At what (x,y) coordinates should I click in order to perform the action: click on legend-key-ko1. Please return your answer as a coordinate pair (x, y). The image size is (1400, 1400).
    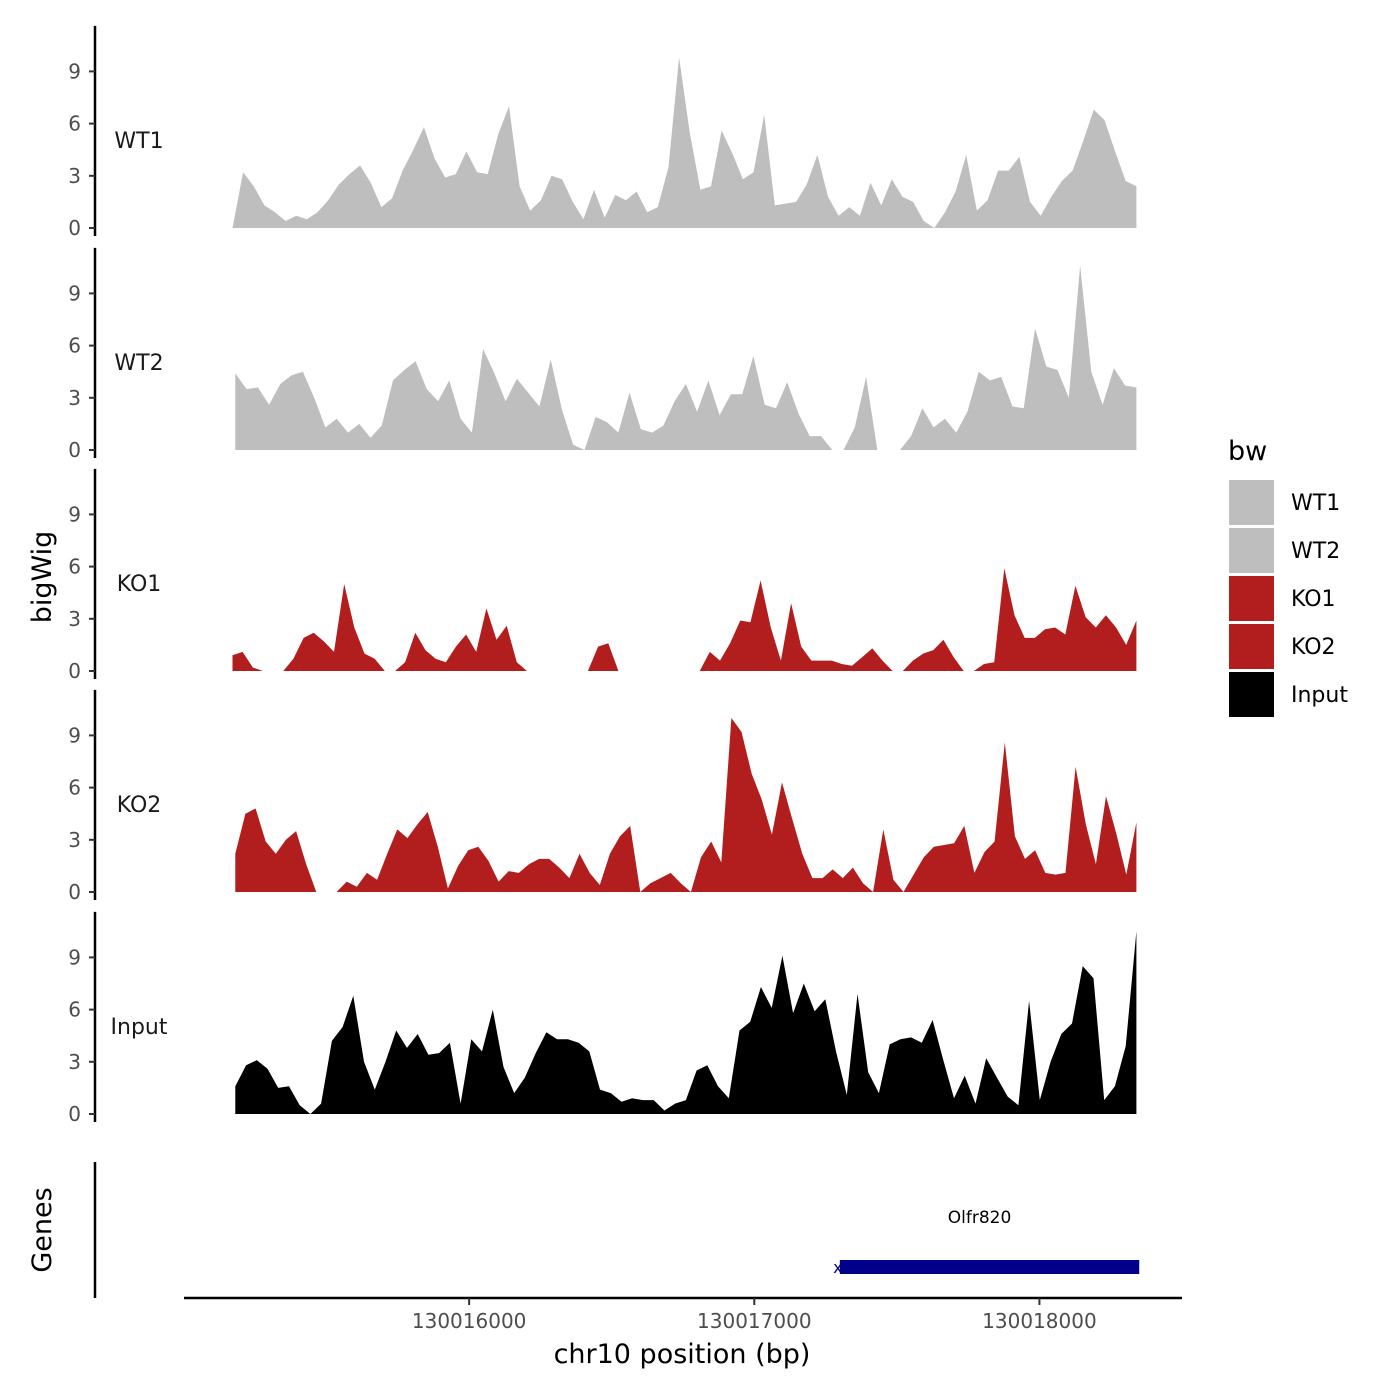
    Looking at the image, I should click on (1251, 598).